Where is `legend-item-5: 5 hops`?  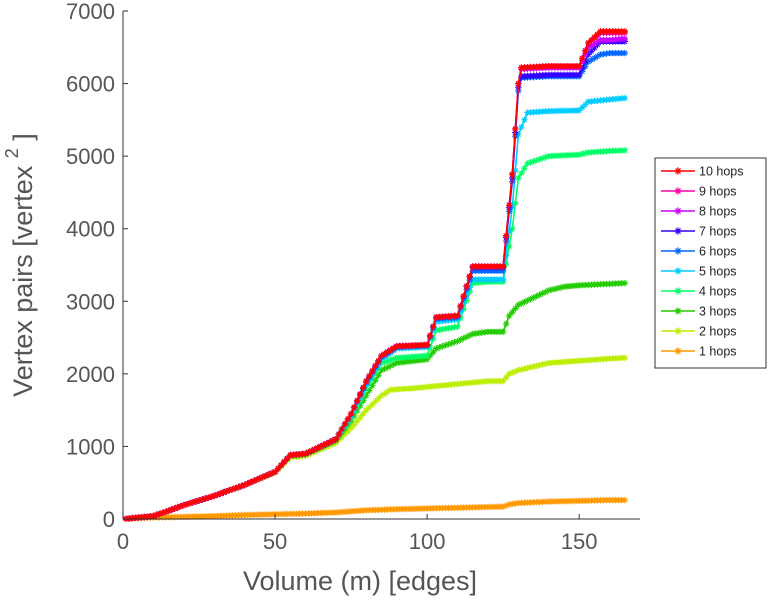
legend-item-5: 5 hops is located at coordinates (699, 272).